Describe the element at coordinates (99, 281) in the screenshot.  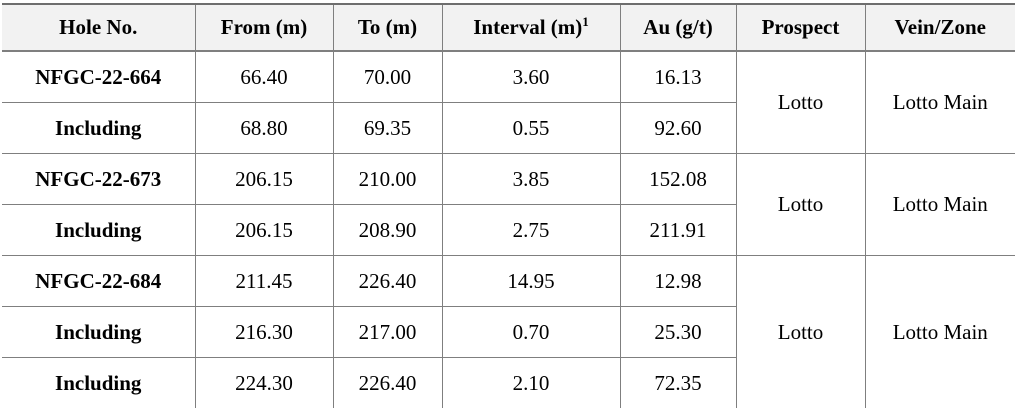
I see `hole-number-cell: NFGC-22-684` at that location.